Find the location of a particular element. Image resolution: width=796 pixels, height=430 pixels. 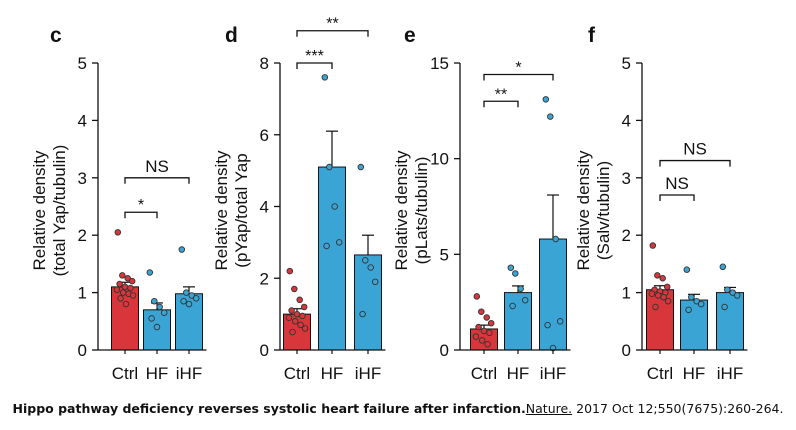

y-axis-label-line: (Salv/tubulin) is located at coordinates (603, 210).